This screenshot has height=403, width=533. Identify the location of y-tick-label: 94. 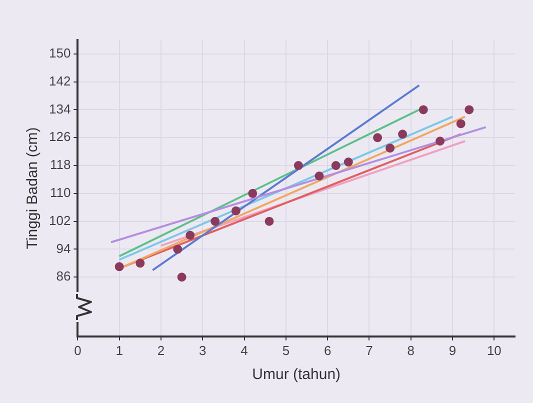
(63, 248).